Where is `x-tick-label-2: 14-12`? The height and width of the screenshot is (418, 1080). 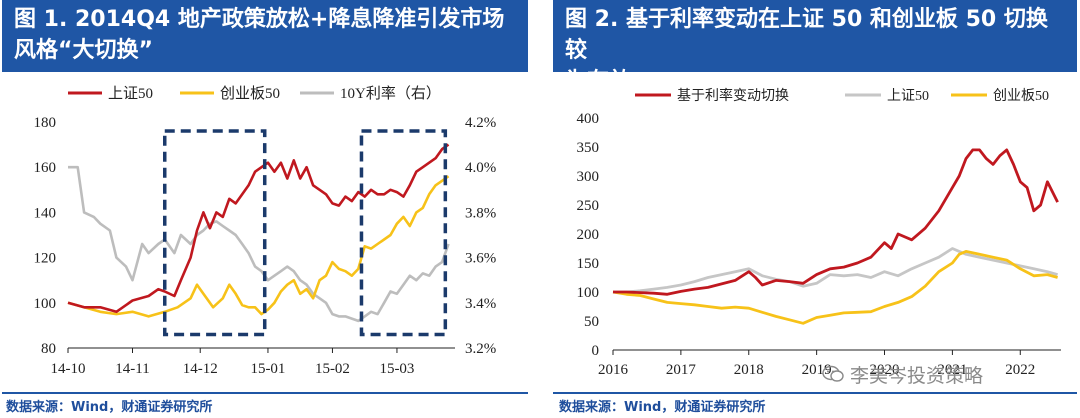
x-tick-label-2: 14-12 is located at coordinates (200, 368).